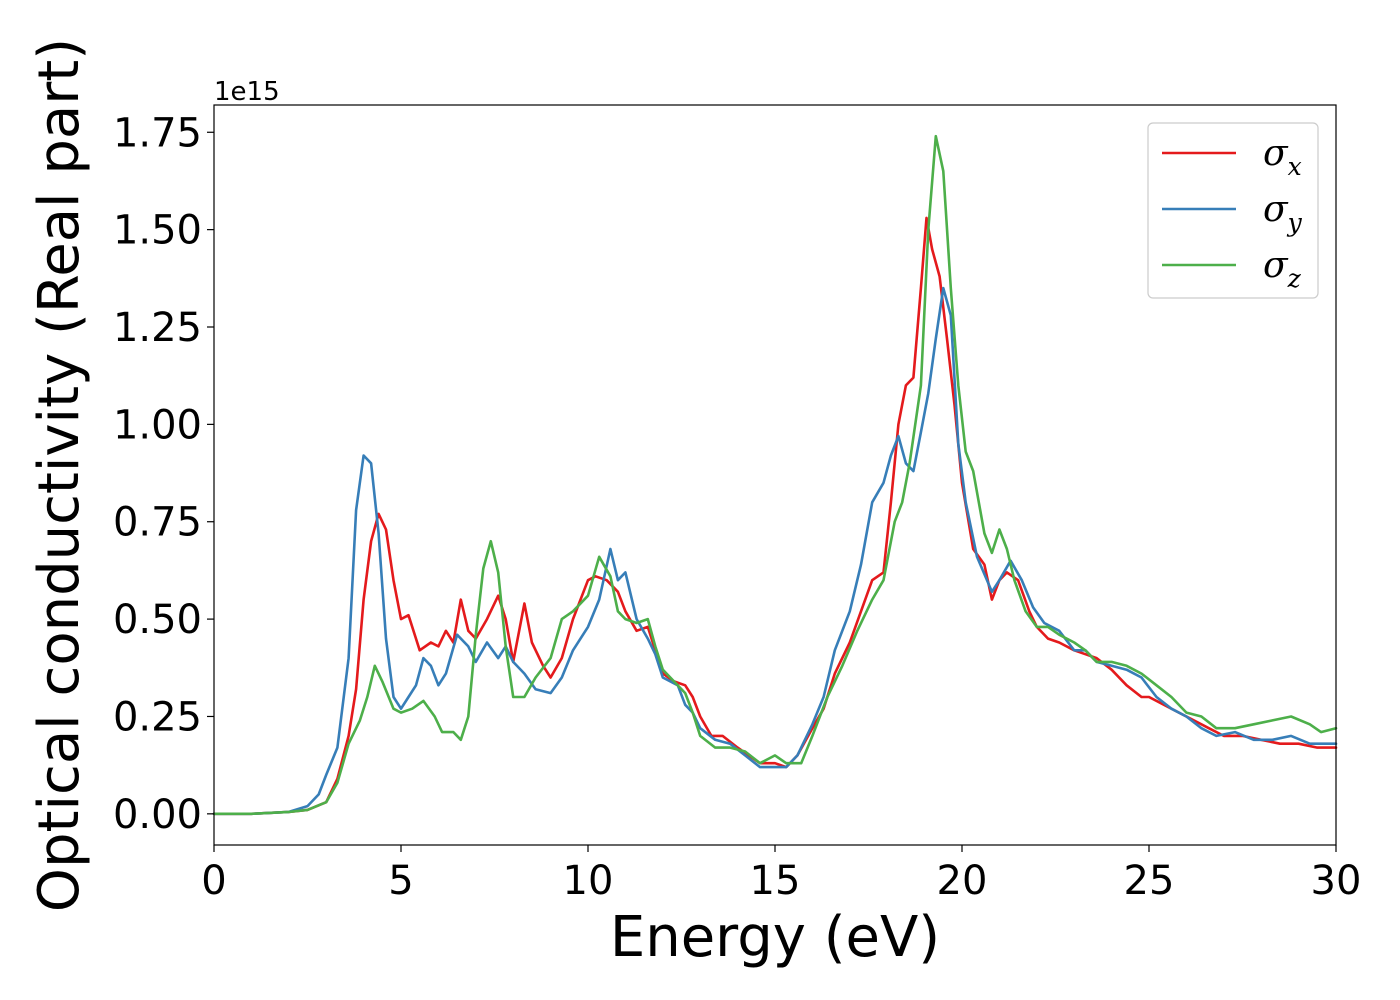  I want to click on y-tick-label: 0.50, so click(157, 620).